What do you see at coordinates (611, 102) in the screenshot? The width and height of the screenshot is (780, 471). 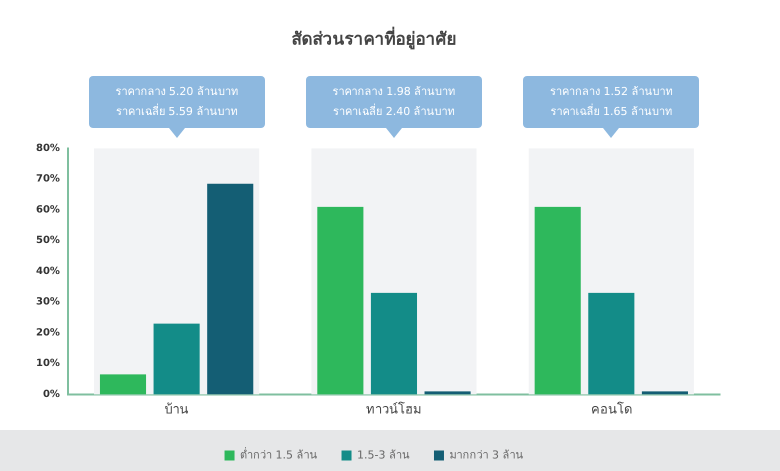 I see `text: ราคากลาง 1.52 ล้านบาท ราคาเฉลี่ย 1.65 ล้านบาท` at bounding box center [611, 102].